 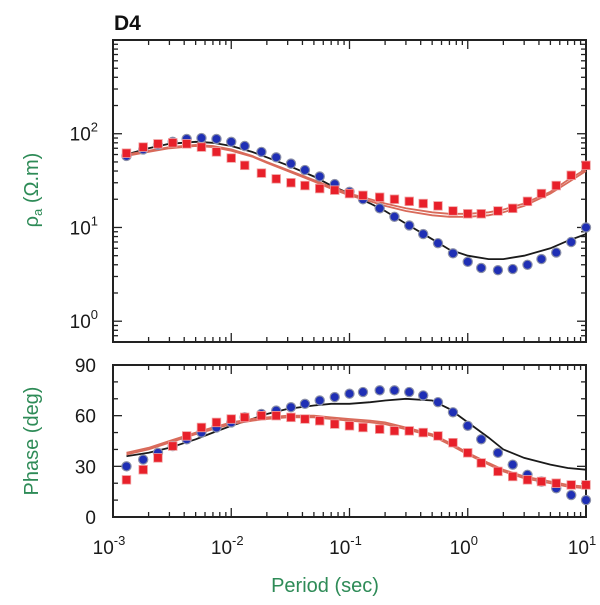 I want to click on period-x-axis-label: Period (sec), so click(x=325, y=586).